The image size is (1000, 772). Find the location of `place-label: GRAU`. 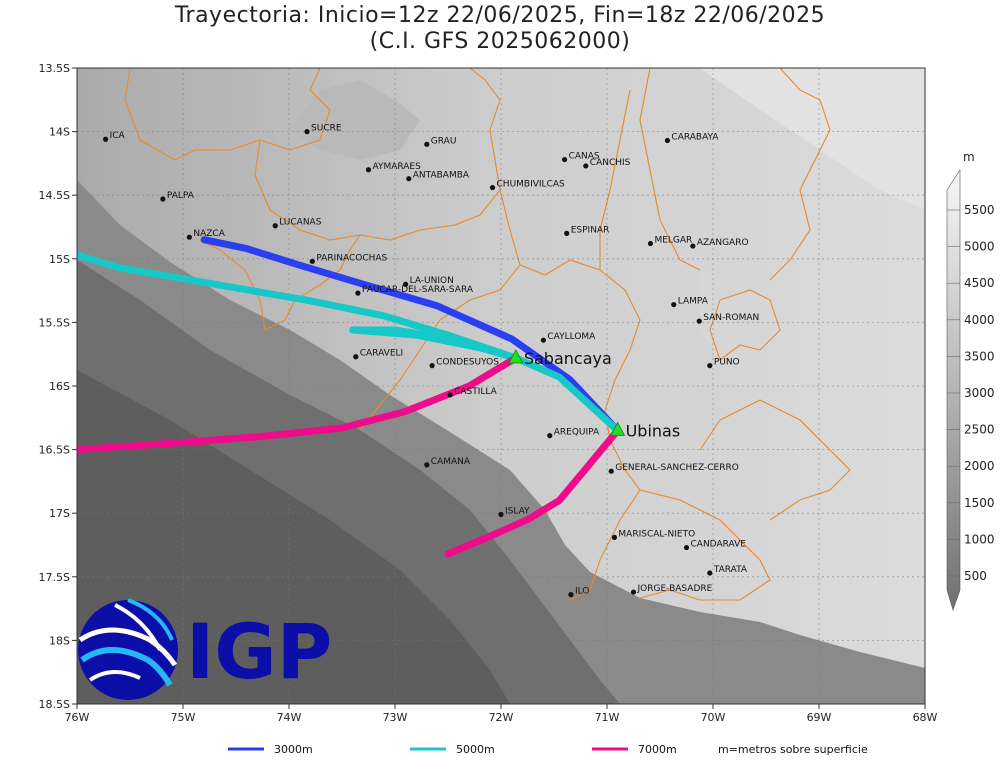

place-label: GRAU is located at coordinates (444, 141).